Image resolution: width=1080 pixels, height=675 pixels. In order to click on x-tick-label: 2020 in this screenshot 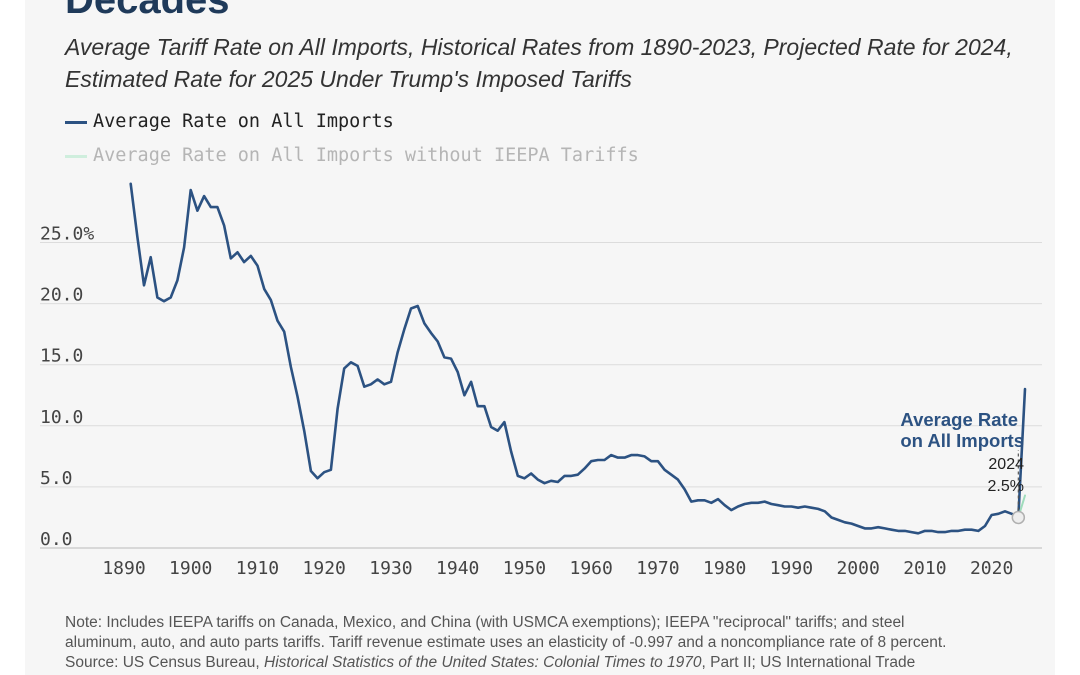, I will do `click(991, 568)`.